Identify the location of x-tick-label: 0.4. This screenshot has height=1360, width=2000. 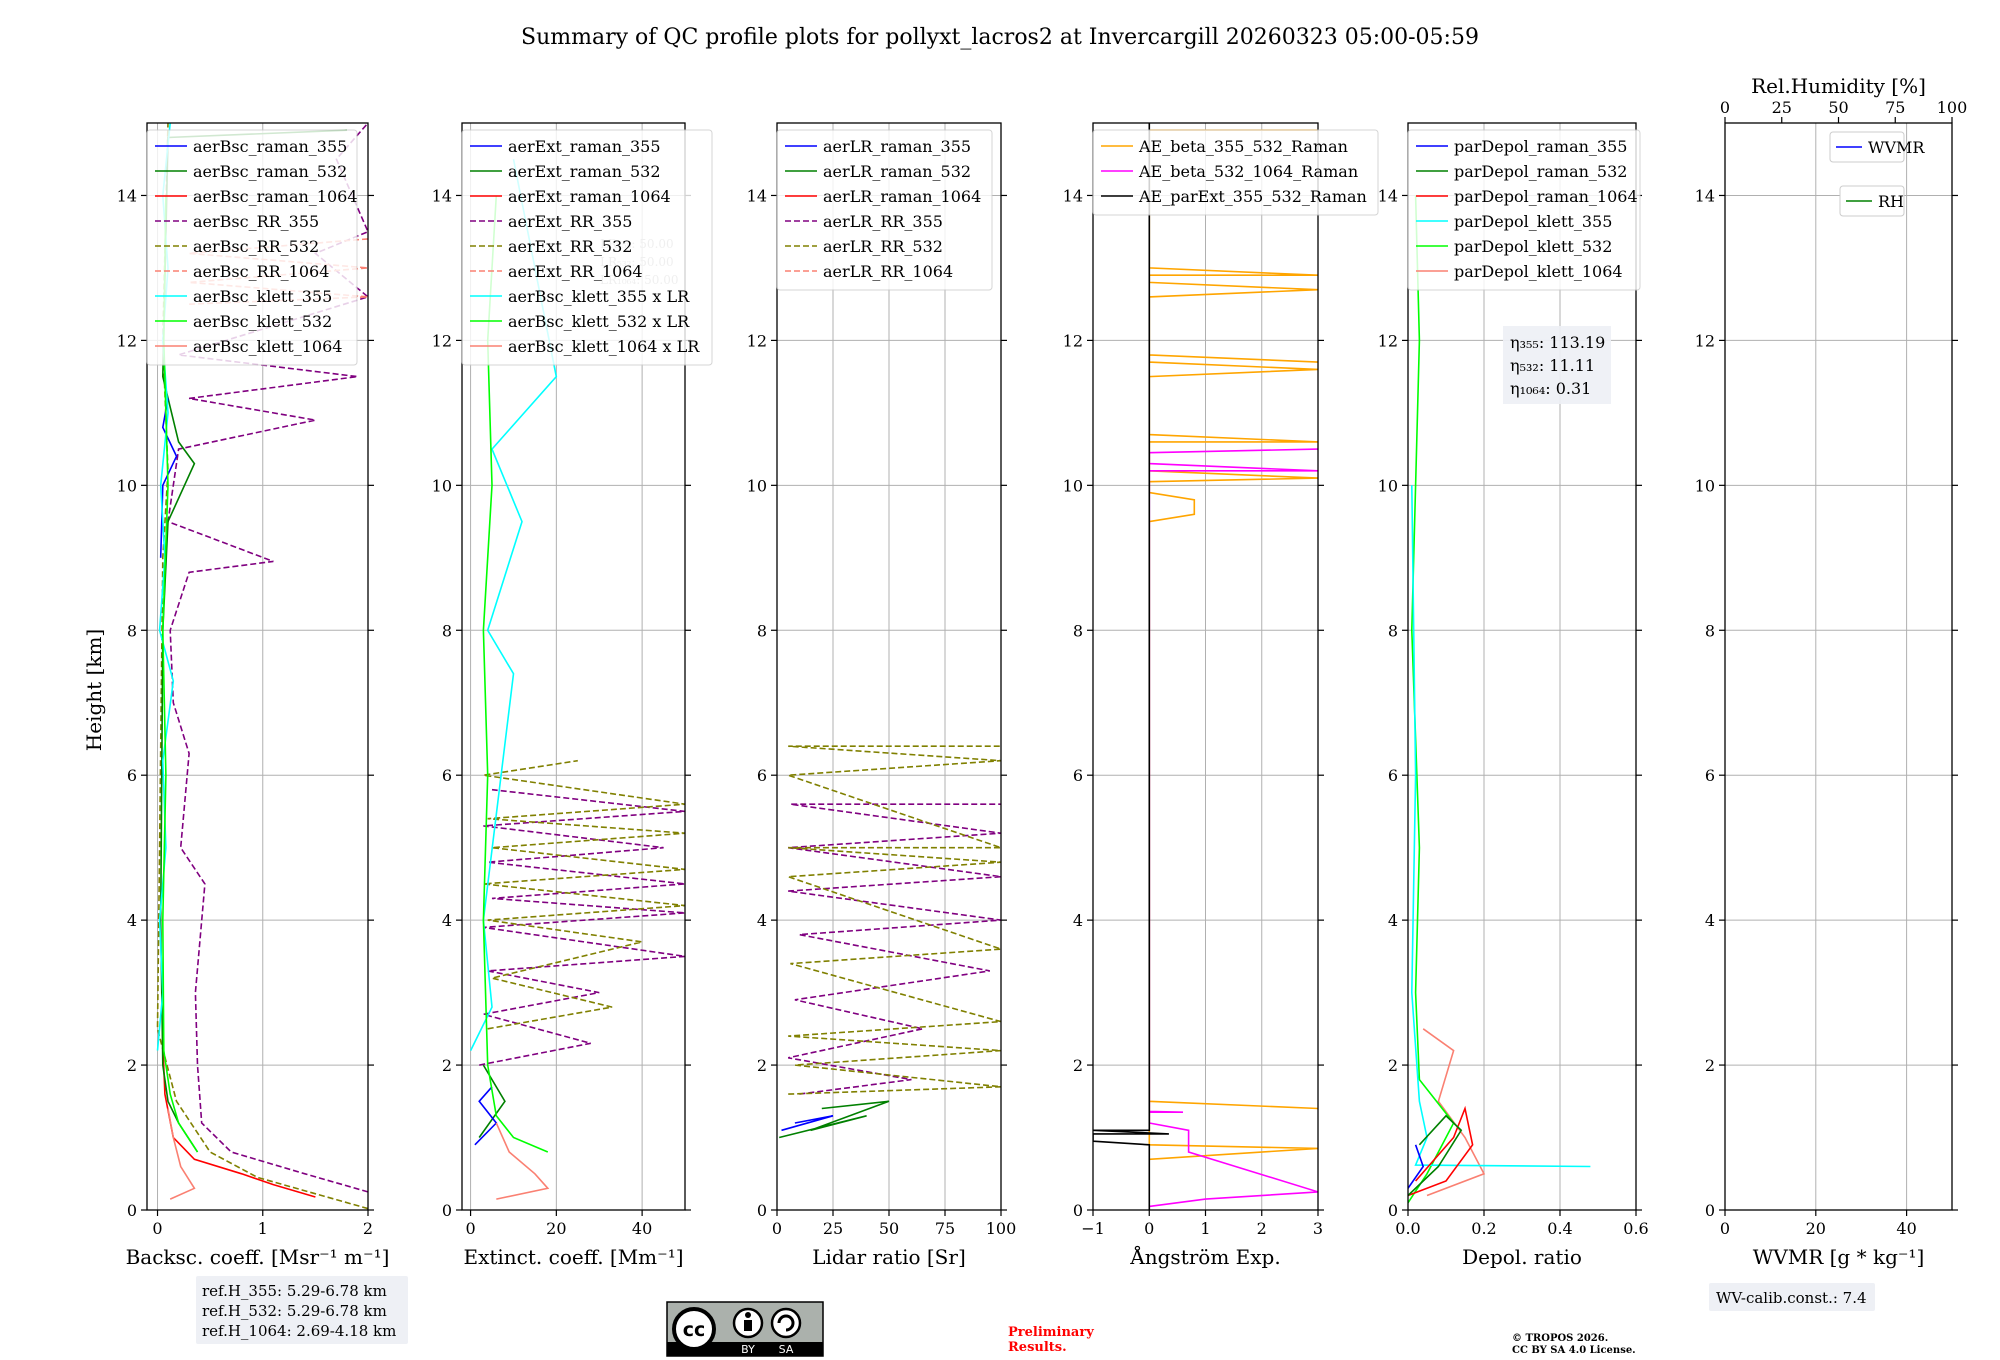
(1559, 1228).